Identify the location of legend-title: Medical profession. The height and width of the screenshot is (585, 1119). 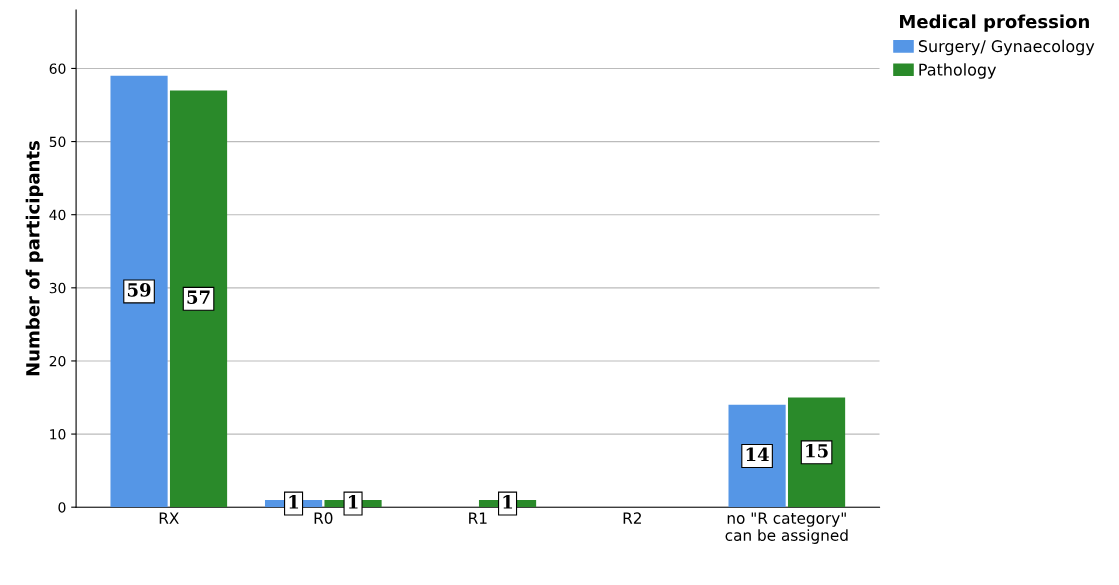
(994, 23).